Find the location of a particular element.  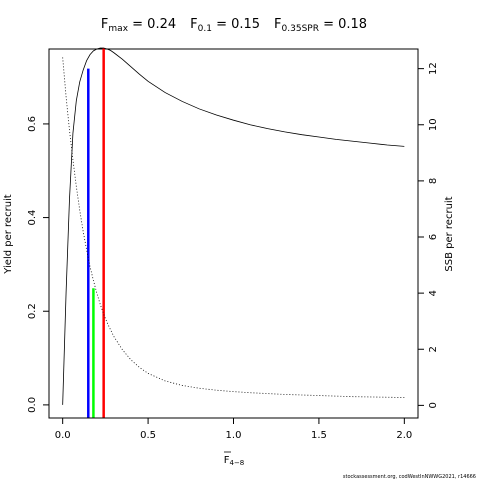

title-fmax-base: F is located at coordinates (104, 24).